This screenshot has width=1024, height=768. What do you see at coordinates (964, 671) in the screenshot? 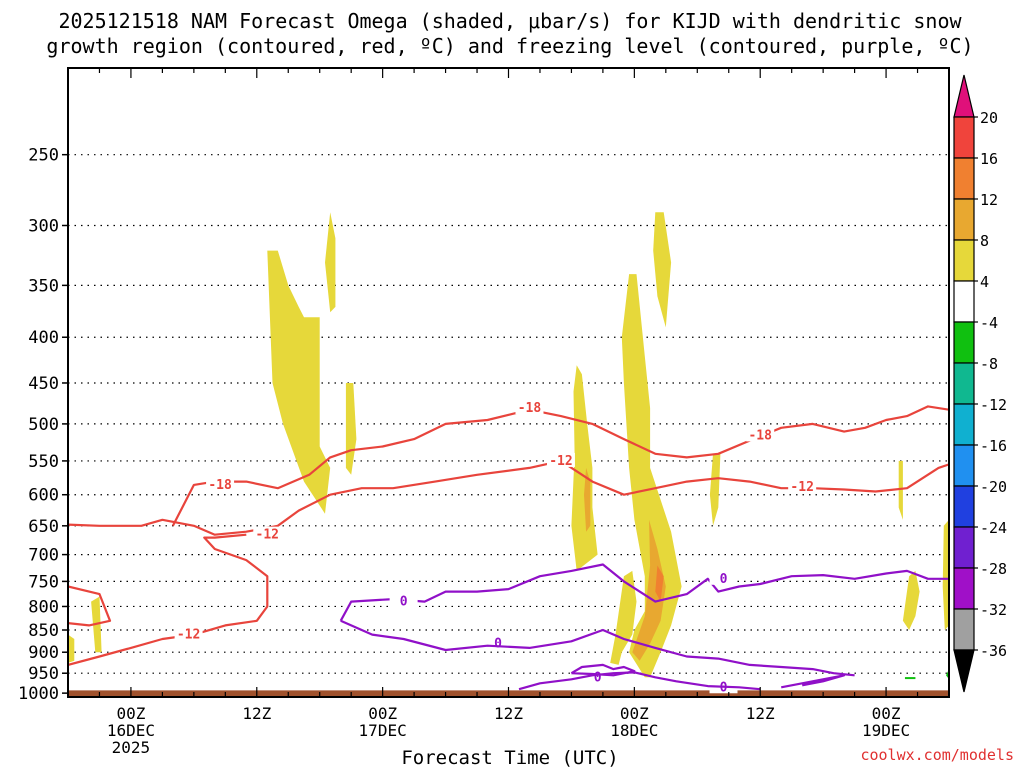
I see `colorbar-under-arrow` at bounding box center [964, 671].